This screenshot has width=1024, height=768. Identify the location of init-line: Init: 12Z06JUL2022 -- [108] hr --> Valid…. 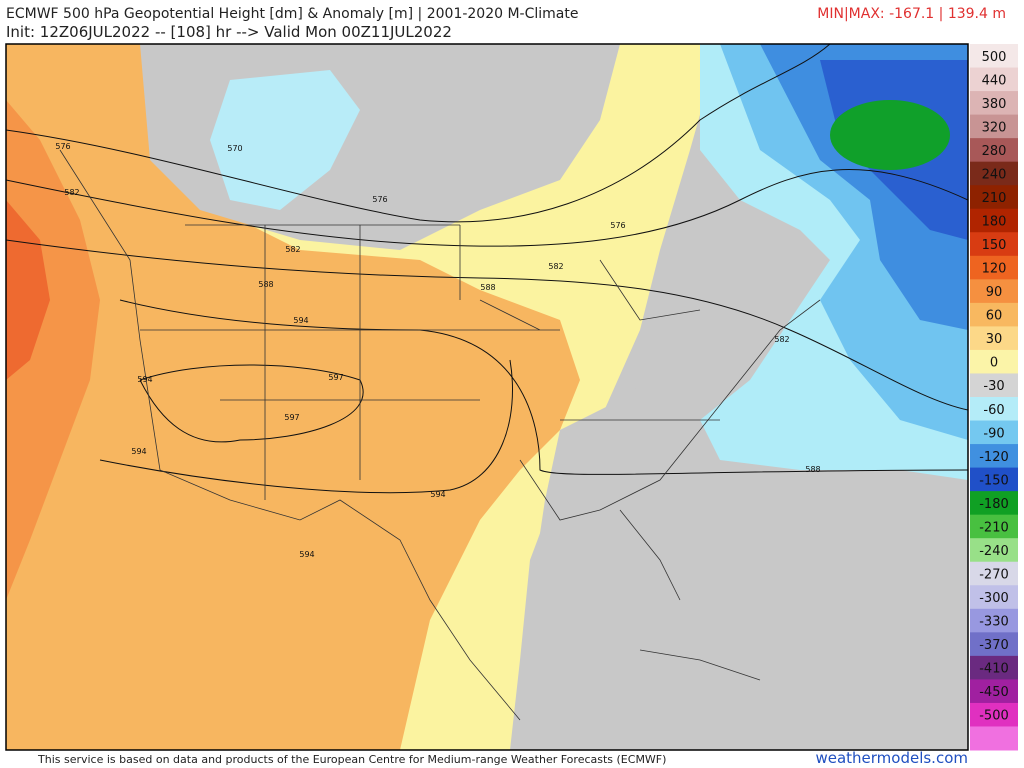
(229, 32).